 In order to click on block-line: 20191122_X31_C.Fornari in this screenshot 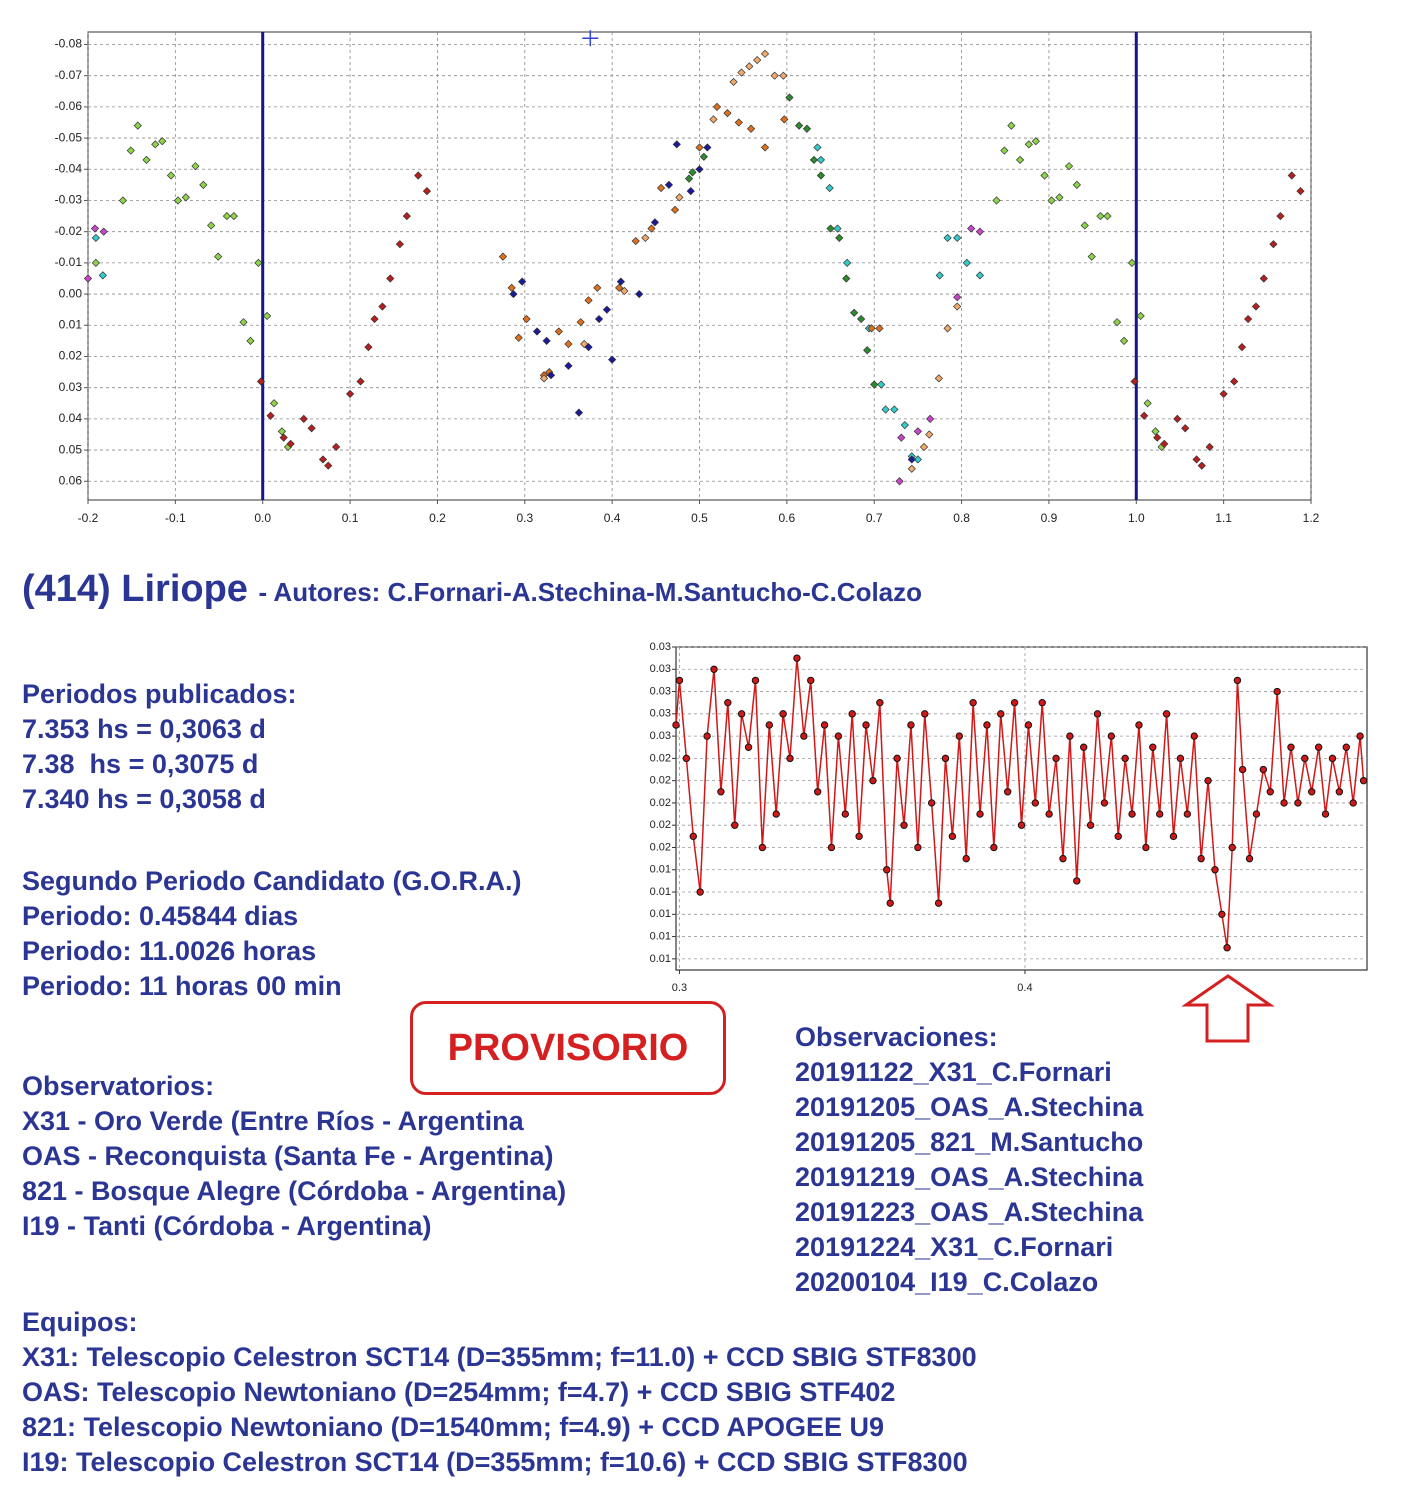, I will do `click(953, 1072)`.